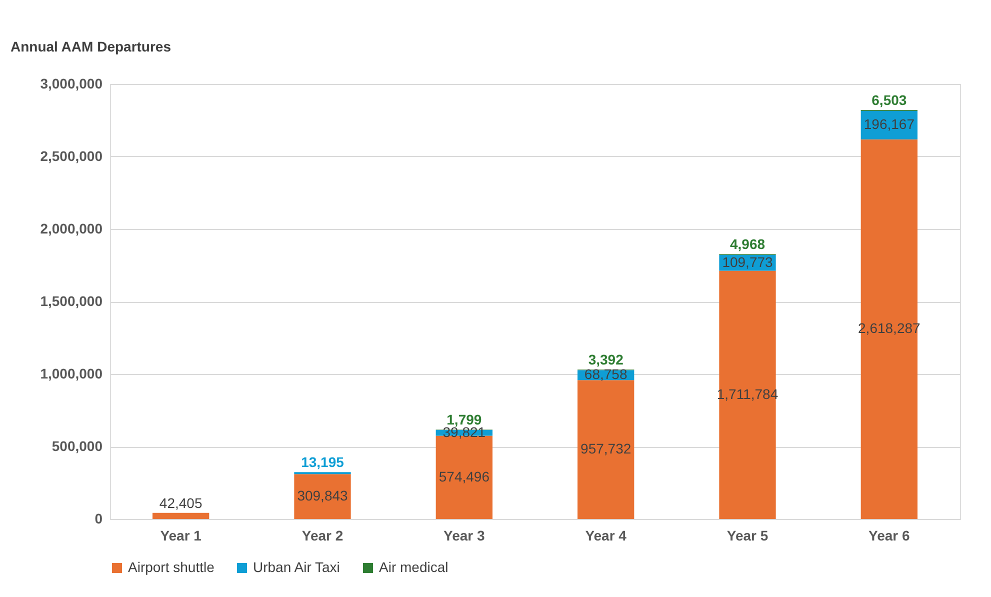  Describe the element at coordinates (464, 476) in the screenshot. I see `data-label: 574,496` at that location.